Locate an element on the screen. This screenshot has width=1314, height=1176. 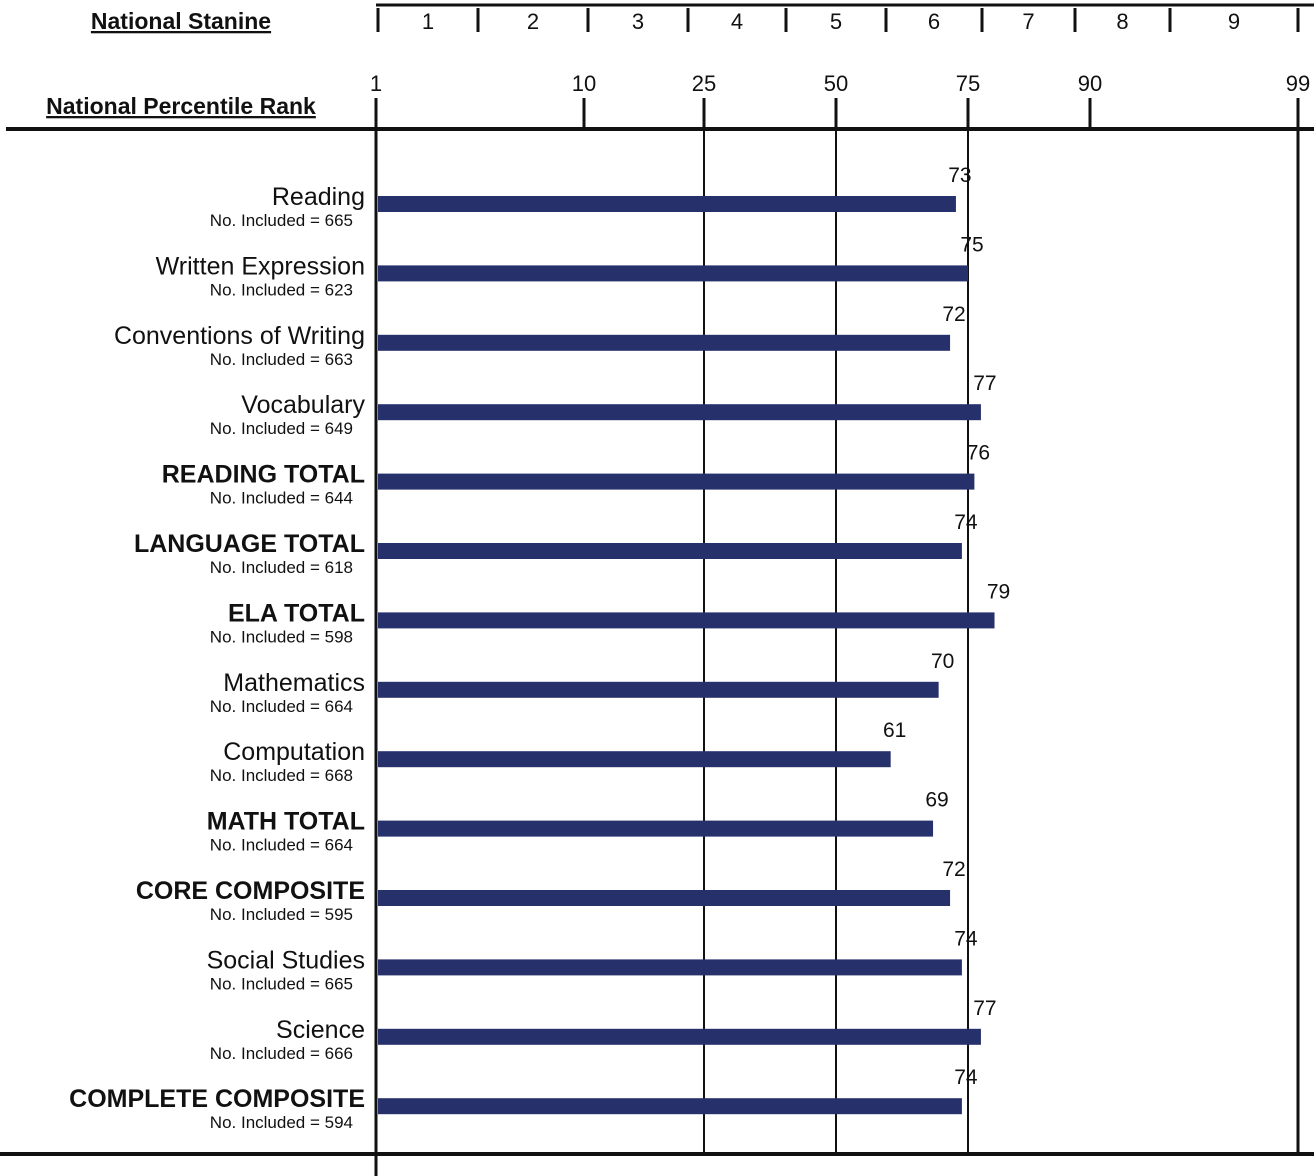
percentile-tick-labels: 1 10 25 50 75 90 99 is located at coordinates (840, 83).